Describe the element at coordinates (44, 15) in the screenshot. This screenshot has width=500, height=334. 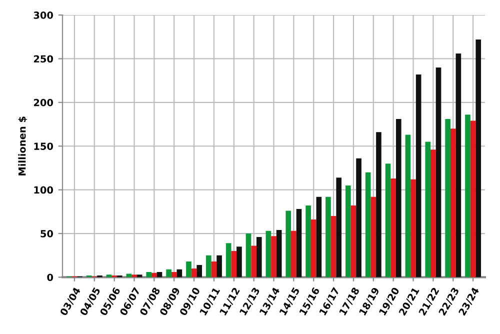
I see `y-tick-label: 300` at that location.